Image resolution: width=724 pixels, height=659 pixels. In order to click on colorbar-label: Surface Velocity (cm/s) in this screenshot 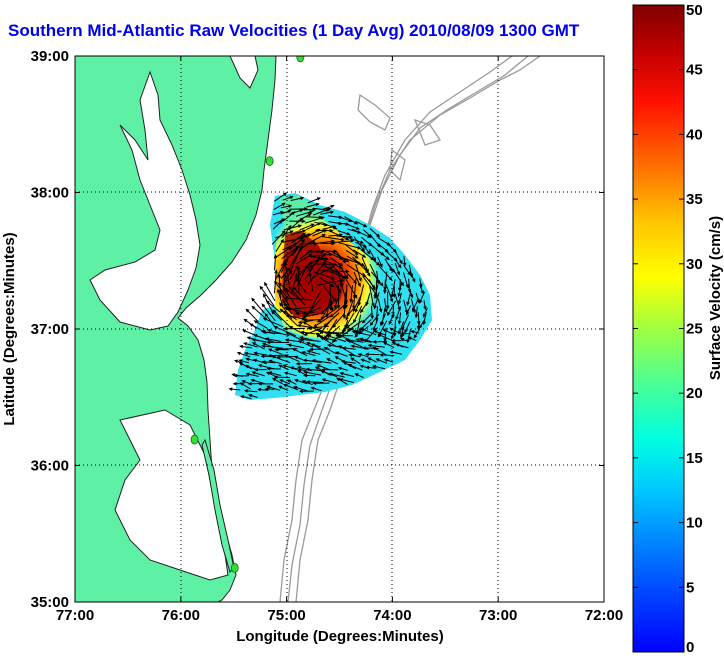, I will do `click(715, 298)`.